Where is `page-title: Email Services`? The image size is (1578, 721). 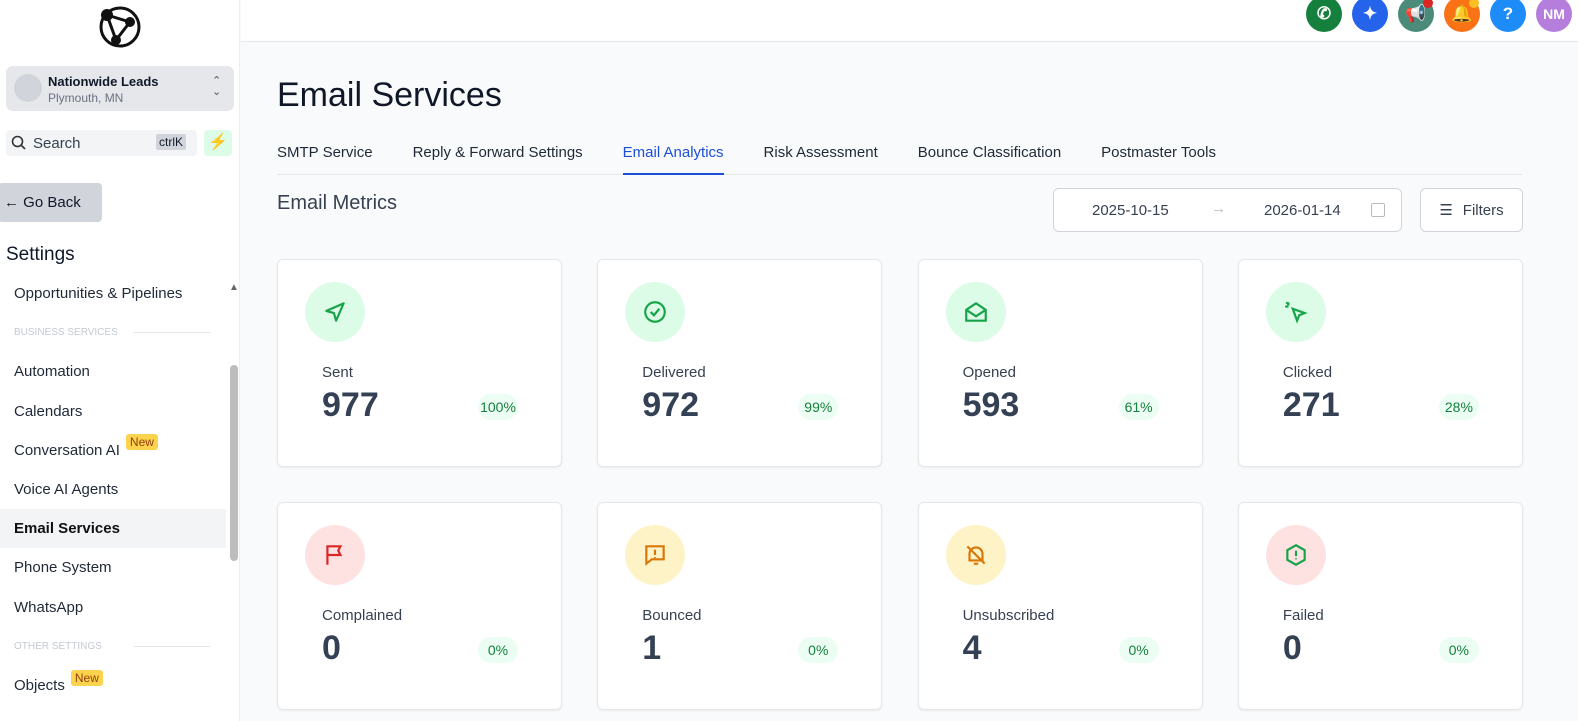
page-title: Email Services is located at coordinates (389, 95).